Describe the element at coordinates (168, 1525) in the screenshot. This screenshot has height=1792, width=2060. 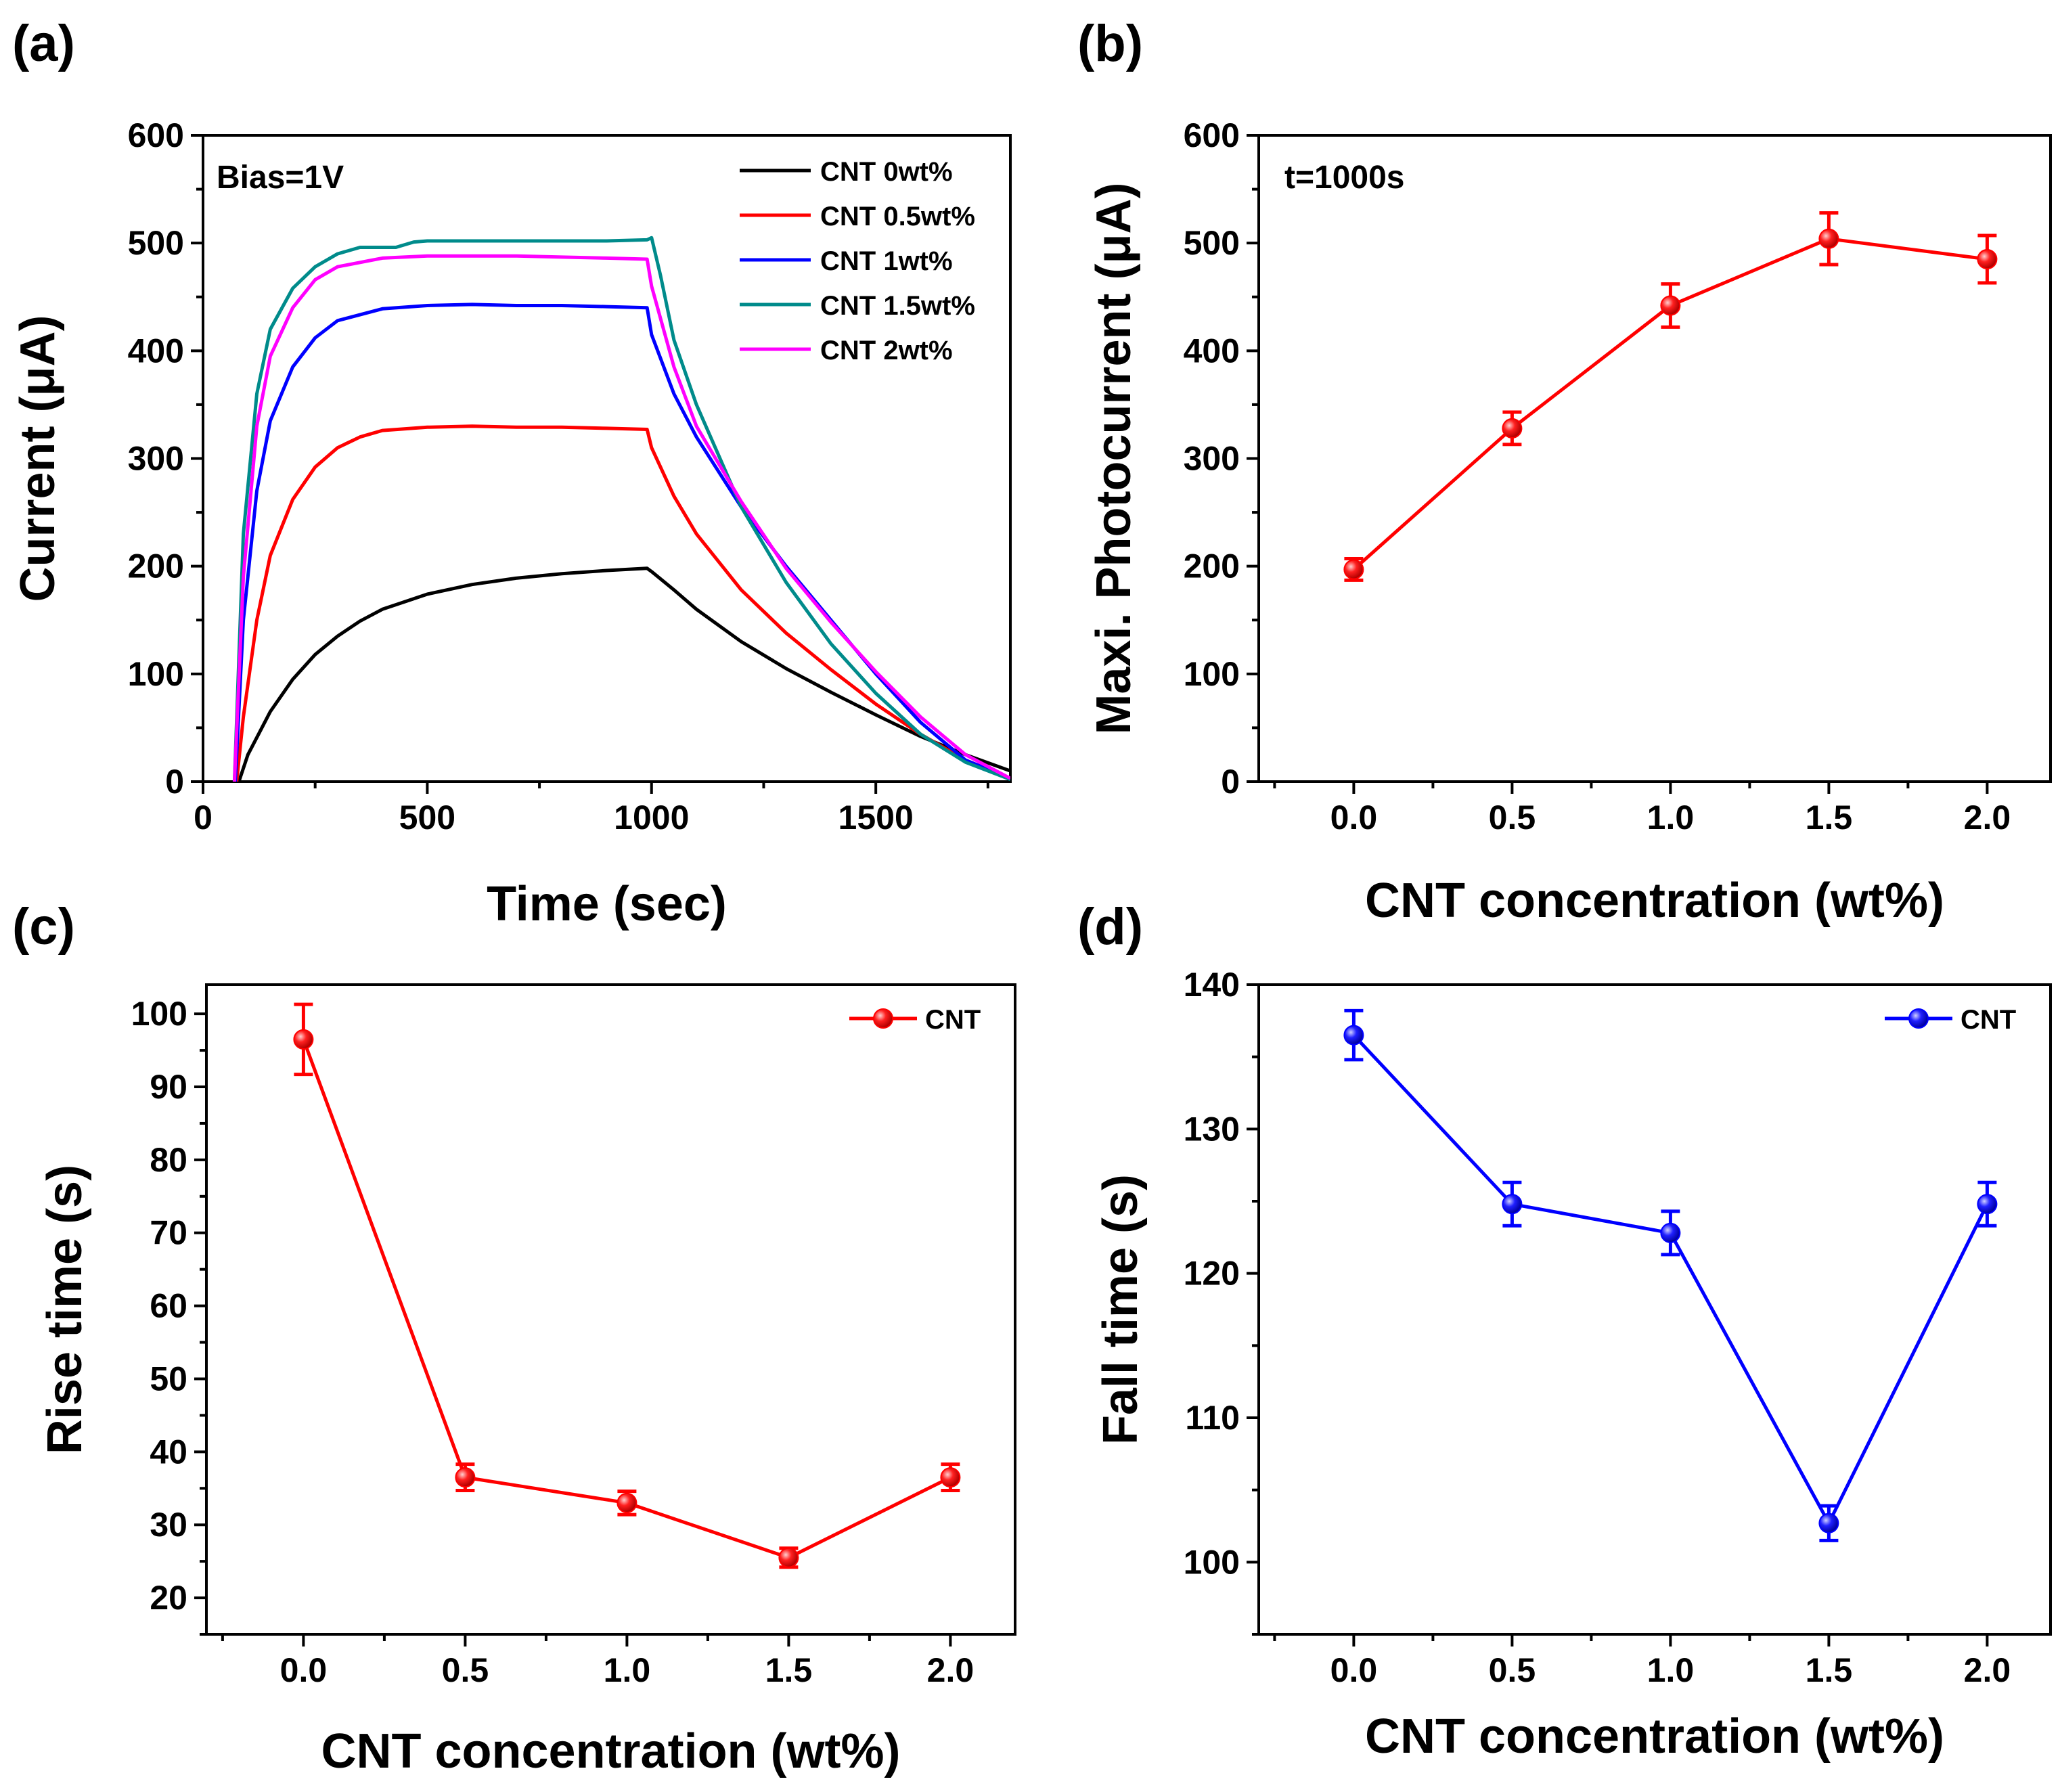
I see `y-tick-label: 30` at that location.